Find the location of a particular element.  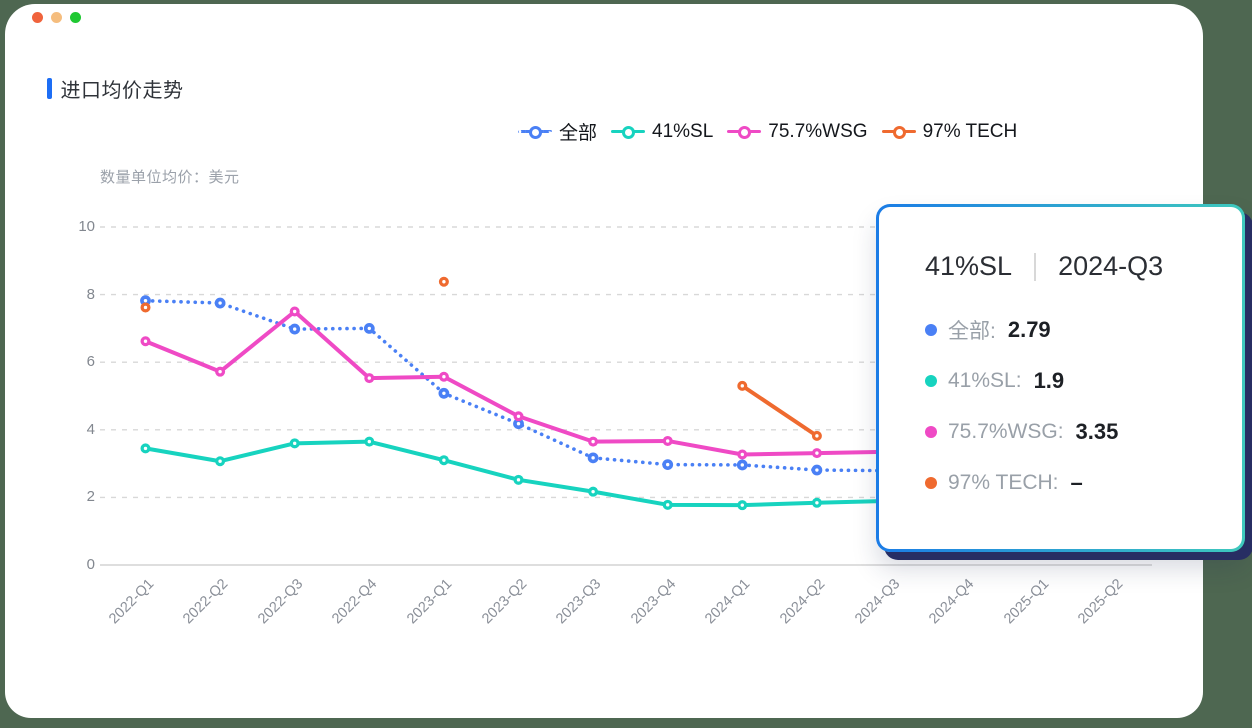

legend-item-all: 全部 is located at coordinates (557, 131).